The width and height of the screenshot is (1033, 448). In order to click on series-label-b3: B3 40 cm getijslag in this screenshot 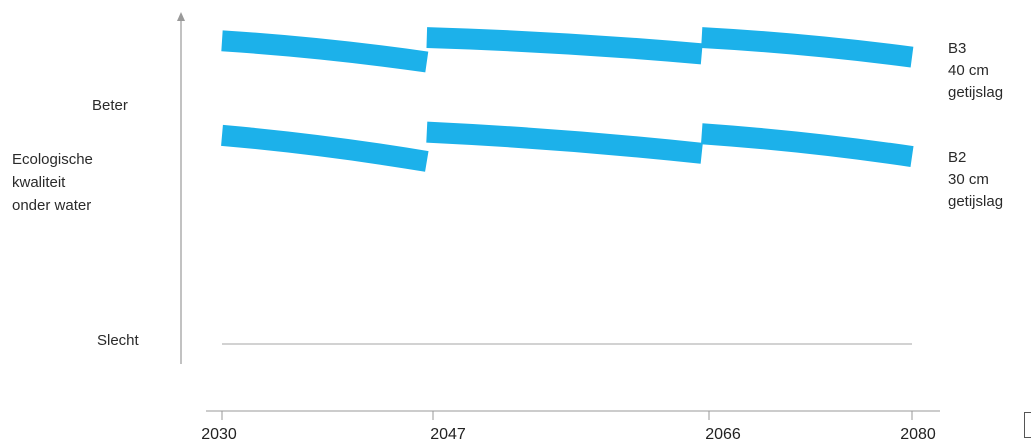, I will do `click(975, 71)`.